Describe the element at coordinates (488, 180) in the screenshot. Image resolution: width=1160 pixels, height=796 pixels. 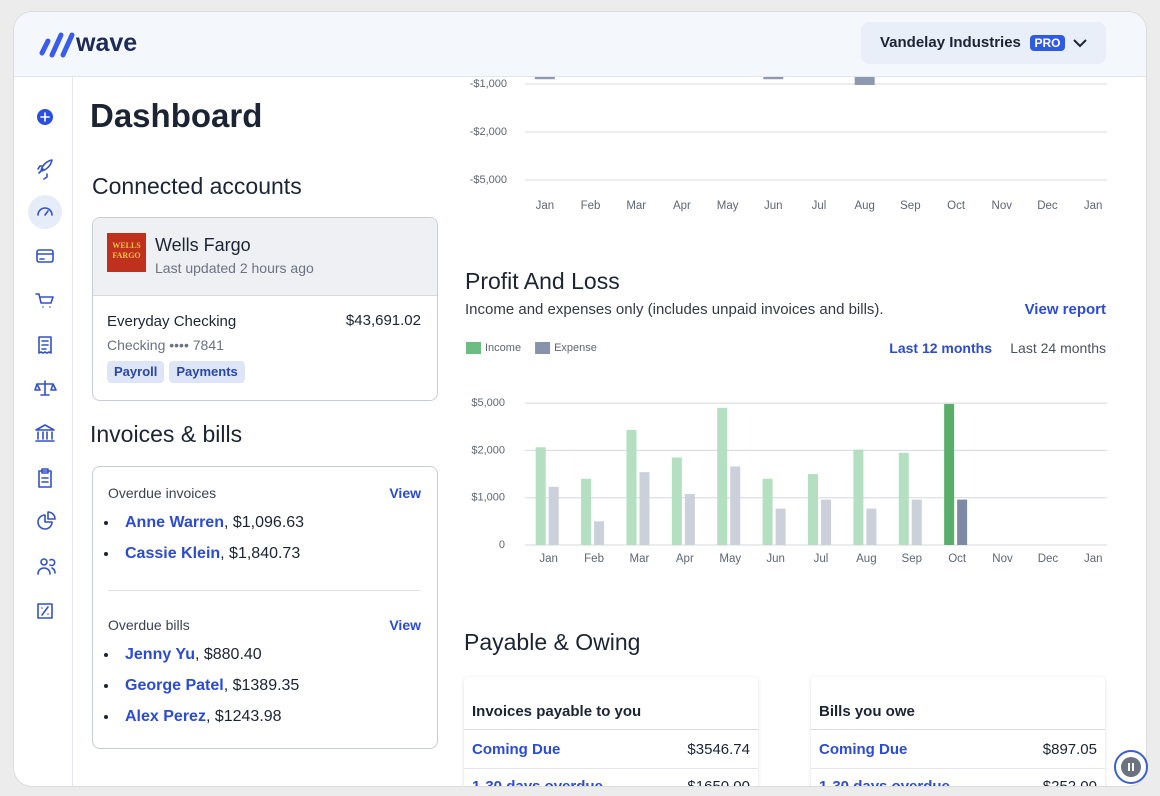
I see `y-tick-label: -$5,000` at that location.